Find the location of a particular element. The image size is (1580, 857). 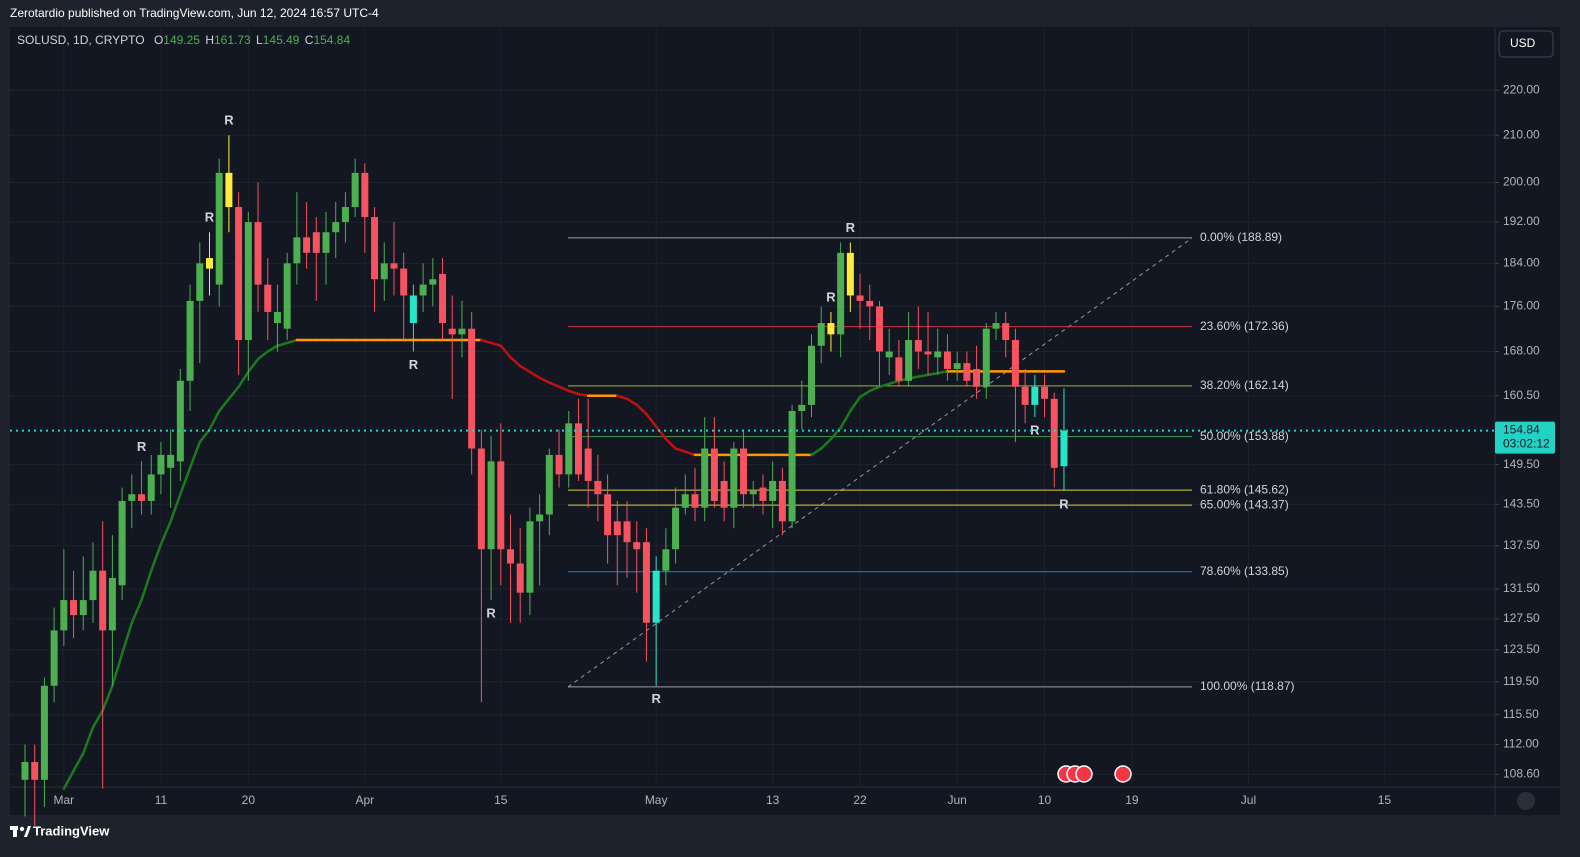

y-tick-label: 123.50 is located at coordinates (1521, 649).